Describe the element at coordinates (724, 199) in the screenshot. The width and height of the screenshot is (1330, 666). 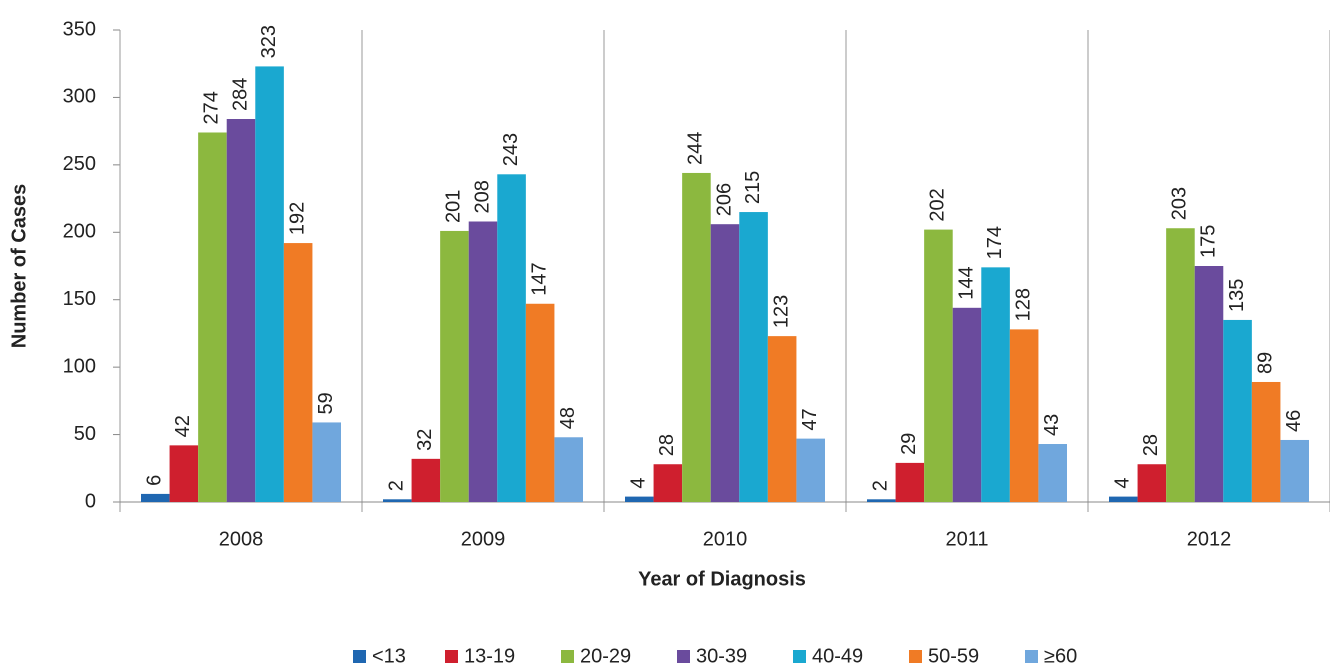
I see `data-label: 206` at that location.